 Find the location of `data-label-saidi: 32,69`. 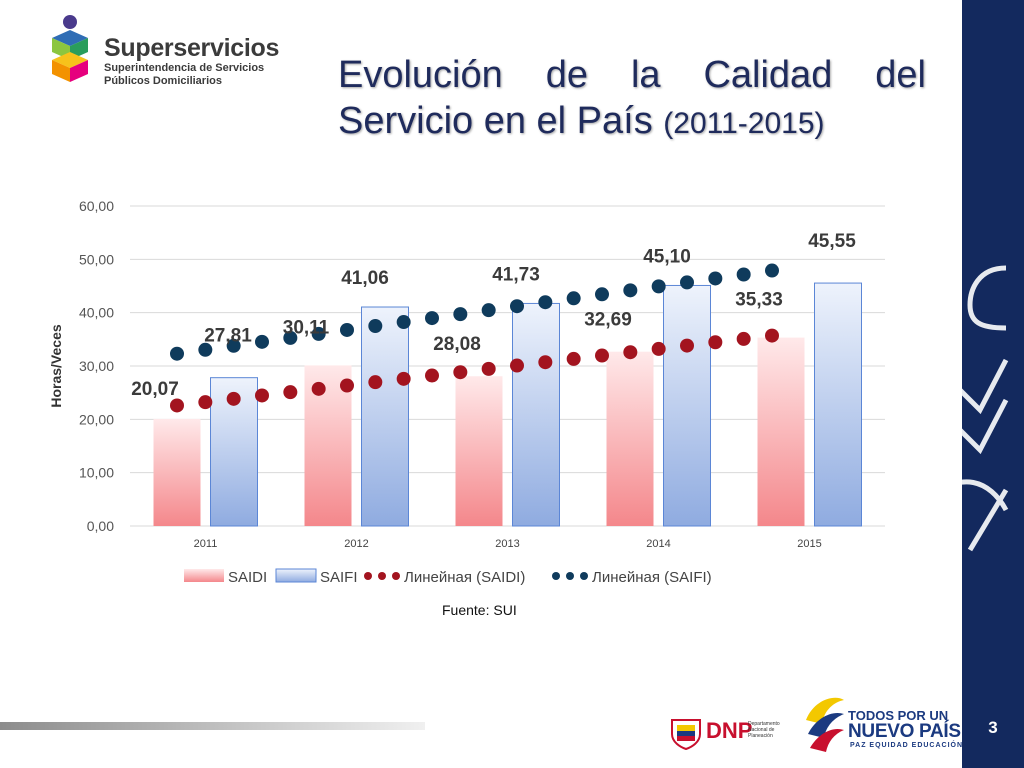

data-label-saidi: 32,69 is located at coordinates (608, 320).